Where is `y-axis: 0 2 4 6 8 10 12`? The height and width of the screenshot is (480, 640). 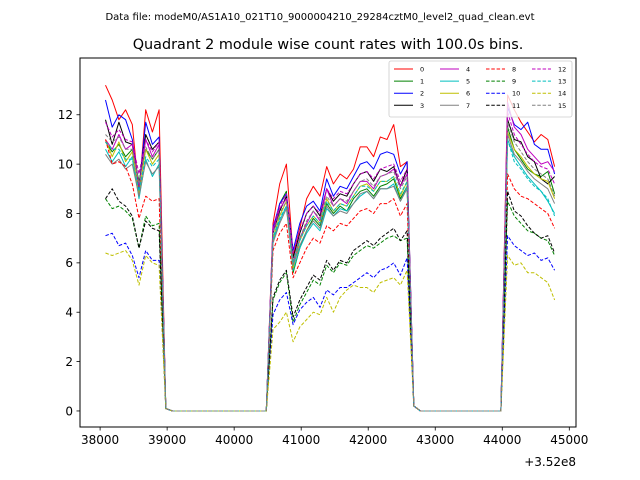 y-axis: 0 2 4 6 8 10 12 is located at coordinates (69, 263).